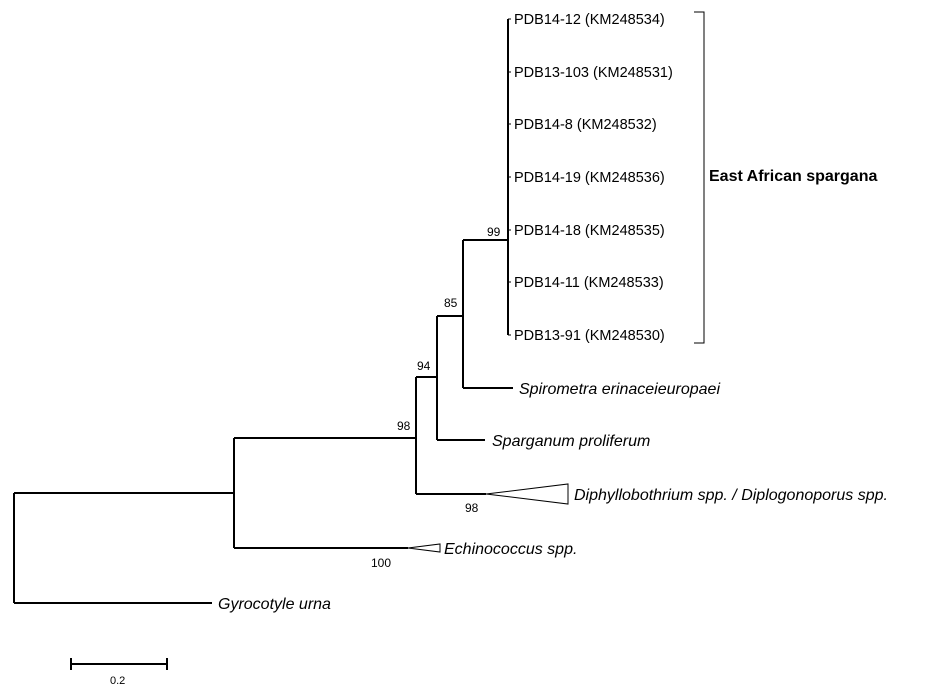 Image resolution: width=946 pixels, height=687 pixels. Describe the element at coordinates (589, 178) in the screenshot. I see `leaf-pdb14-19: PDB14-19 (KM248536)` at that location.